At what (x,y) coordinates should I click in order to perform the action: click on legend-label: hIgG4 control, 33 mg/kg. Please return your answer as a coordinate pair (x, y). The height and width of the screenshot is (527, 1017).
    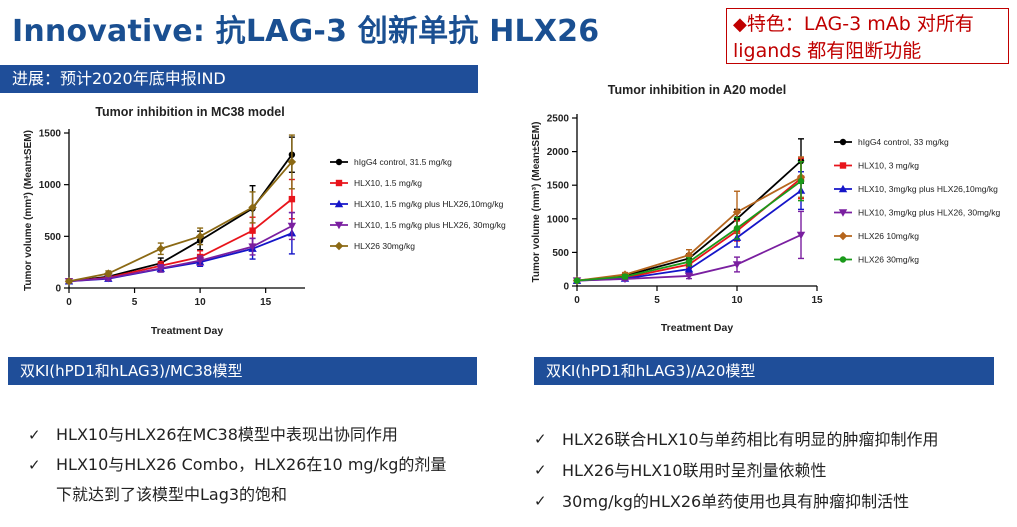
    Looking at the image, I should click on (903, 142).